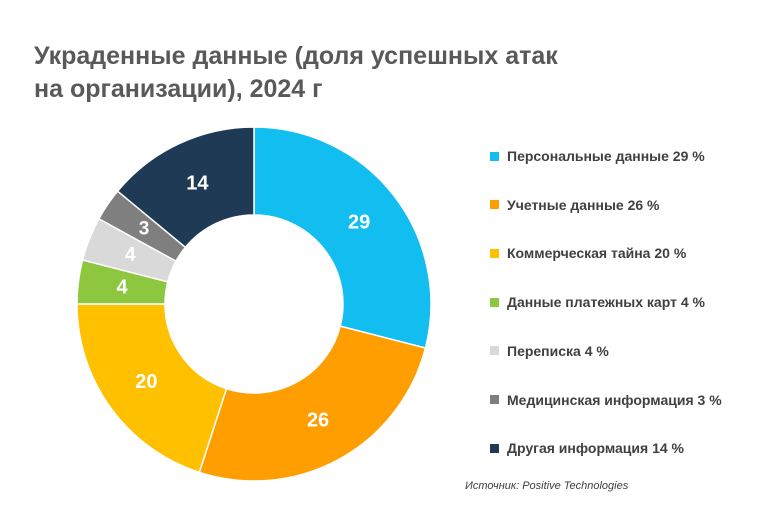  I want to click on legend-label-3: Коммерческая тайна 20 %, so click(597, 253).